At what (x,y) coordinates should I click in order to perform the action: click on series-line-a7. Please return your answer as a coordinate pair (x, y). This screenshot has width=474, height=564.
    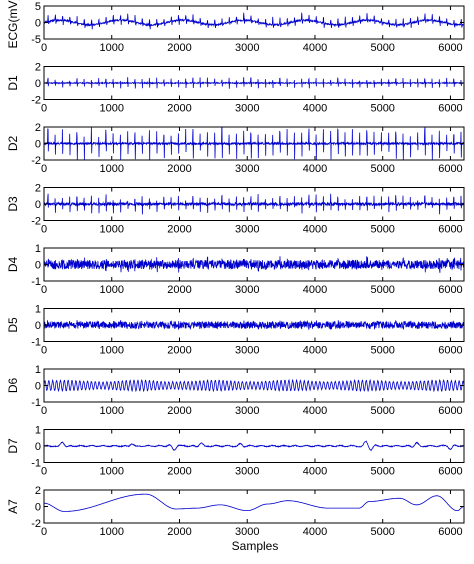
    Looking at the image, I should click on (254, 502).